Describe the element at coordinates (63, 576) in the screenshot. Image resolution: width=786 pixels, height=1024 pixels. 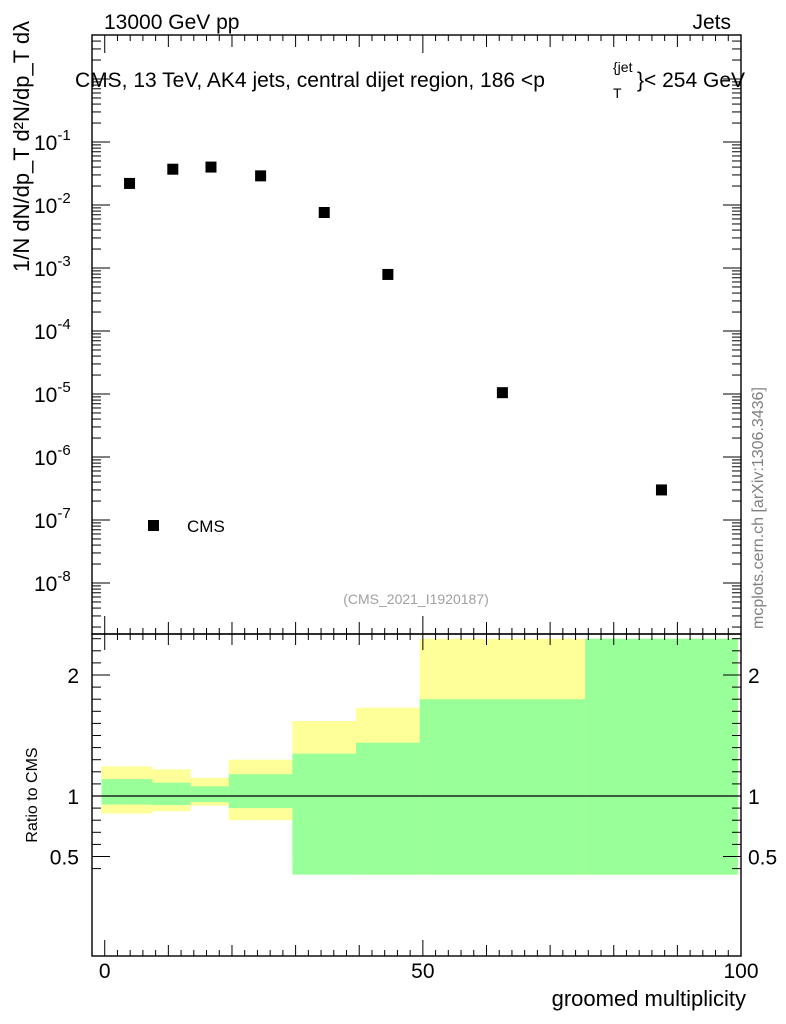
I see `y-tick-exp: -8` at that location.